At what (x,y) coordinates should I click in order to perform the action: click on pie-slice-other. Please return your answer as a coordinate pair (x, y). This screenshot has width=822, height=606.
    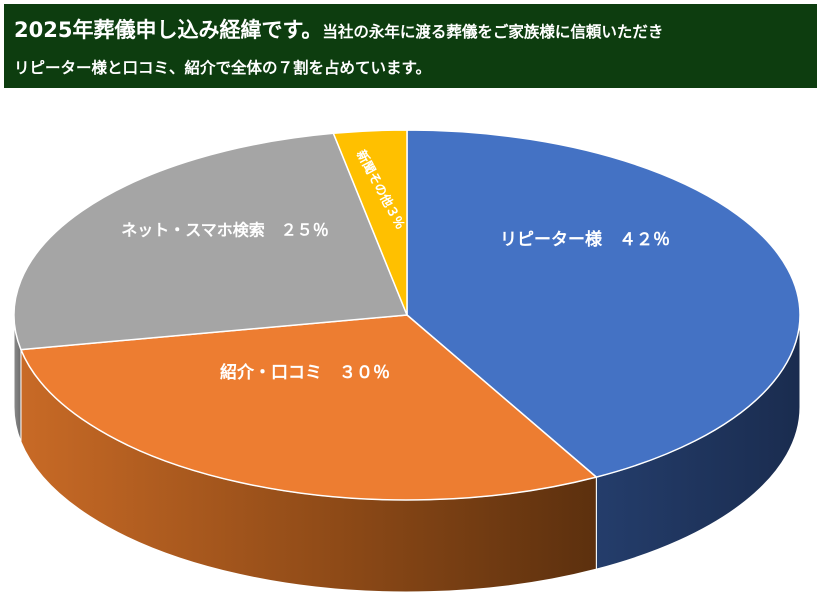
    Looking at the image, I should click on (370, 222).